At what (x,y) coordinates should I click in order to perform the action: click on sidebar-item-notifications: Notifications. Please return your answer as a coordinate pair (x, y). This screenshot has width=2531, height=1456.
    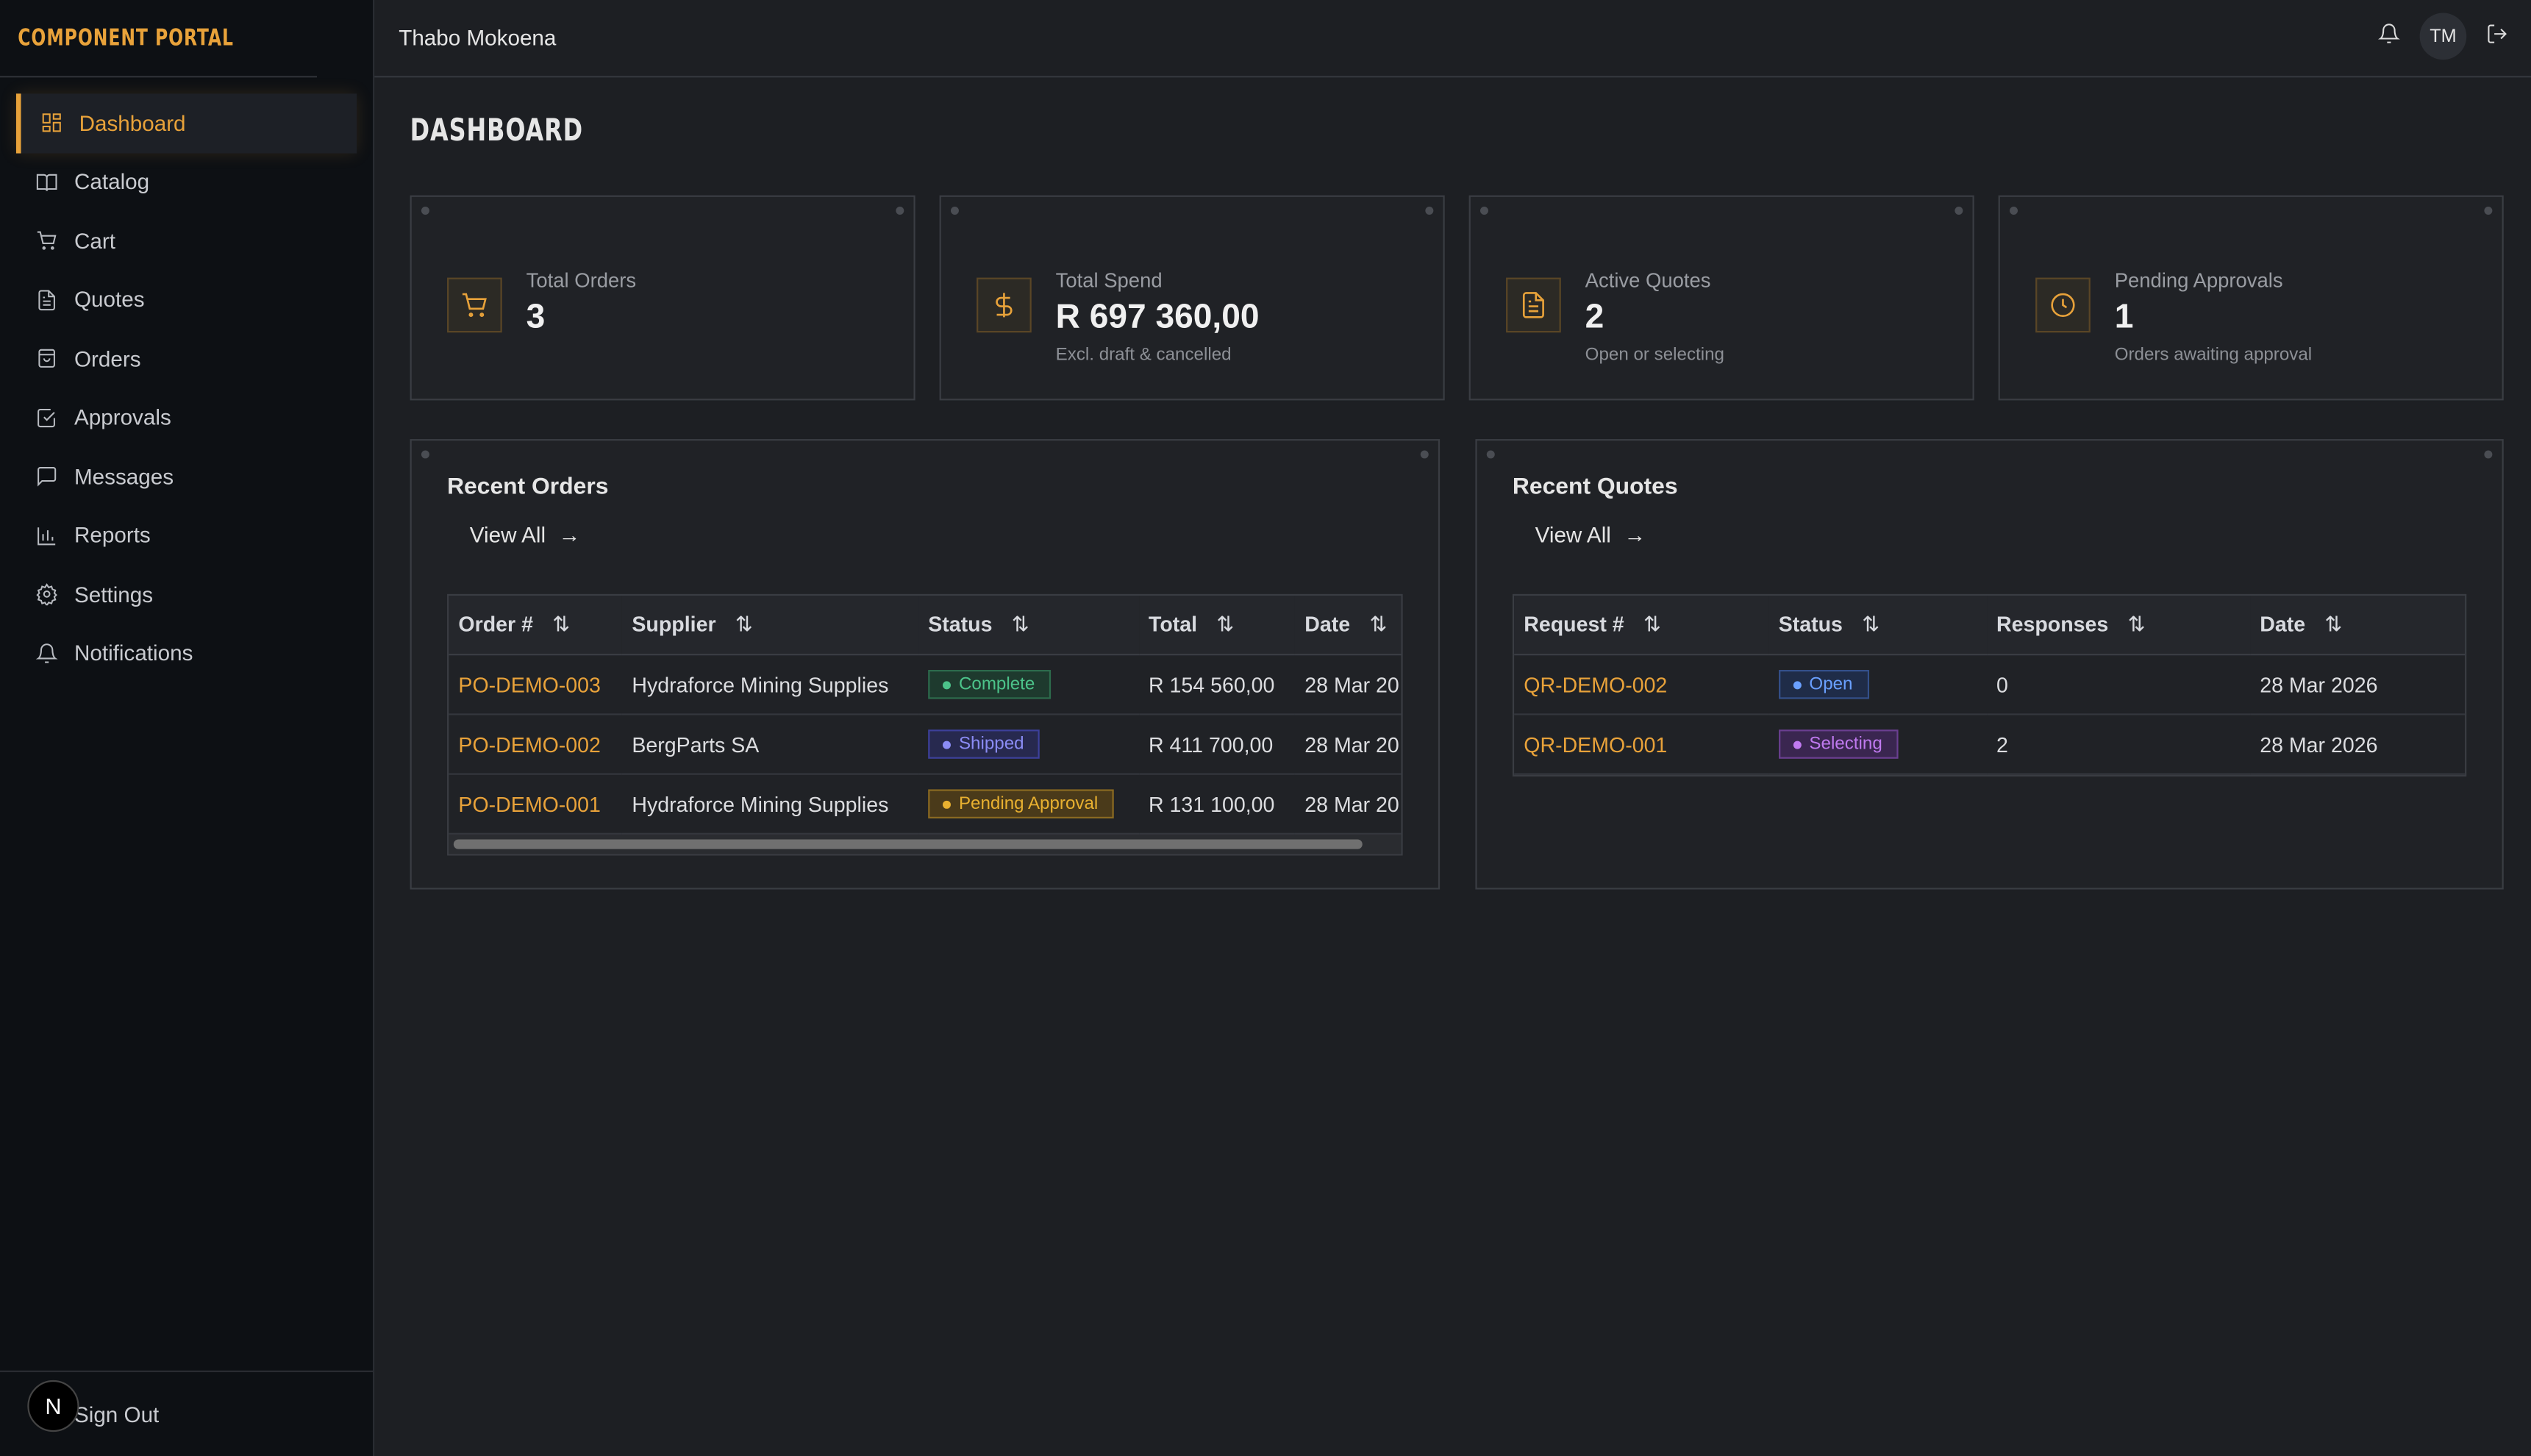
    Looking at the image, I should click on (187, 653).